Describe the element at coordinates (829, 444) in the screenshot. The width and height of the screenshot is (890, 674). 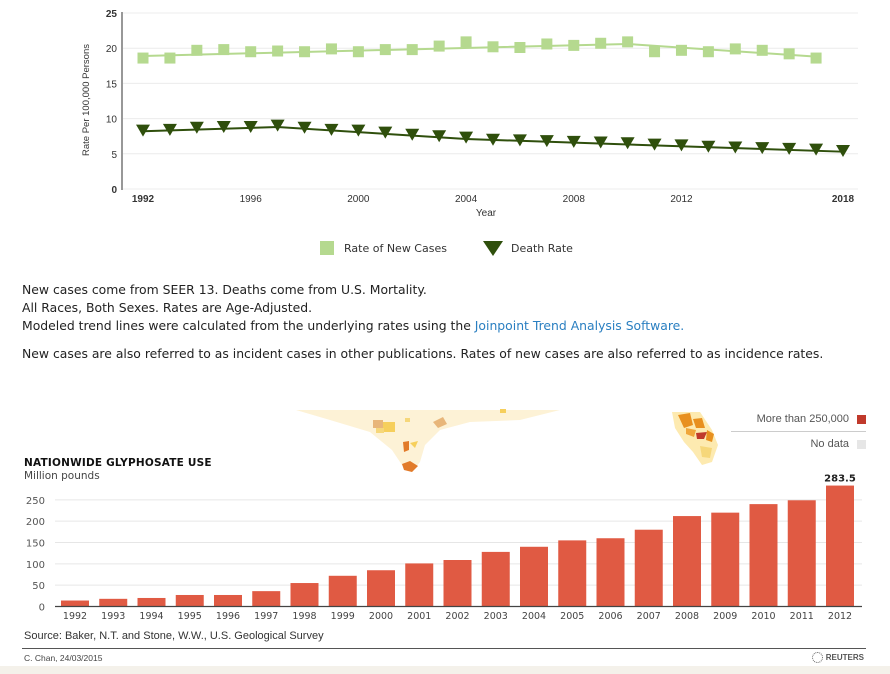
I see `map-legend-nodata-label: No data` at that location.